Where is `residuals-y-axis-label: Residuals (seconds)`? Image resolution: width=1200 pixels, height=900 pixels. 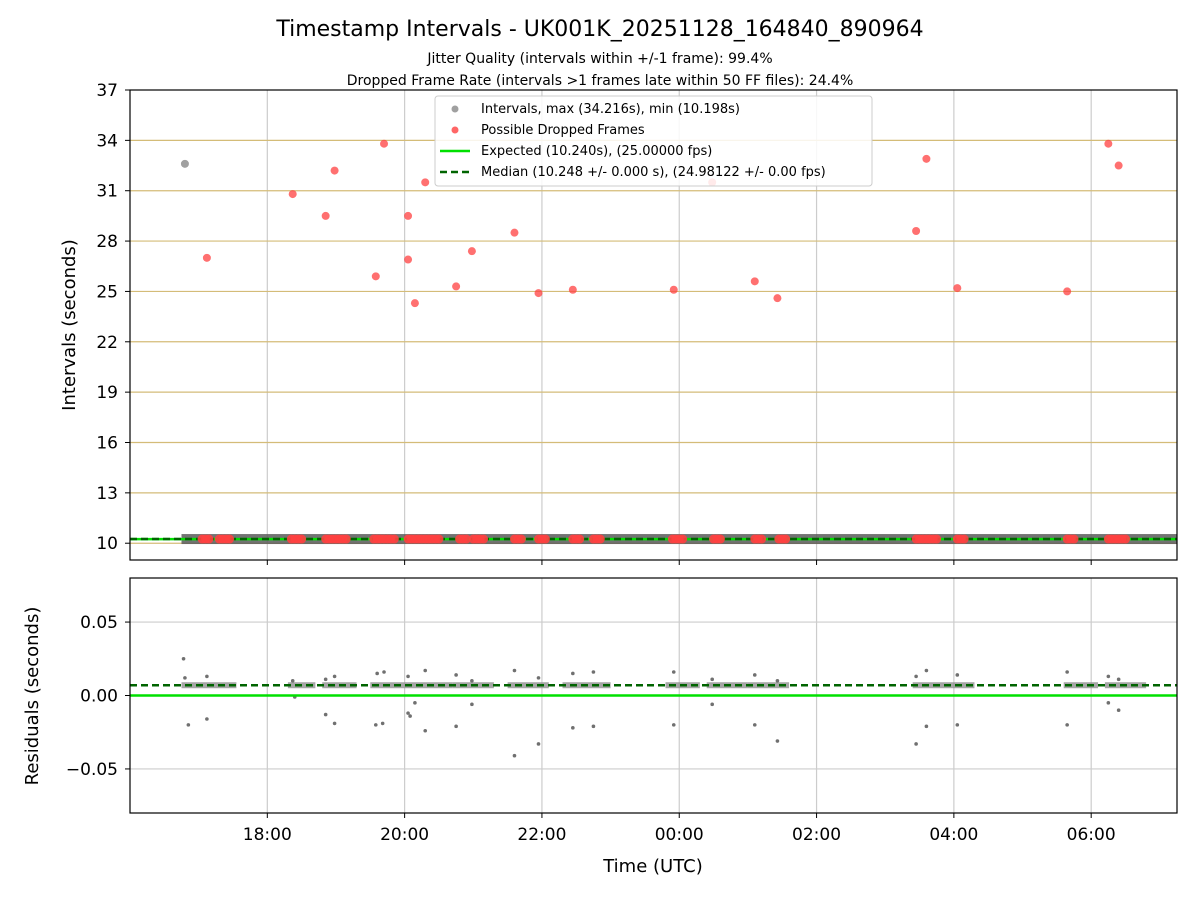
residuals-y-axis-label: Residuals (seconds) is located at coordinates (32, 696).